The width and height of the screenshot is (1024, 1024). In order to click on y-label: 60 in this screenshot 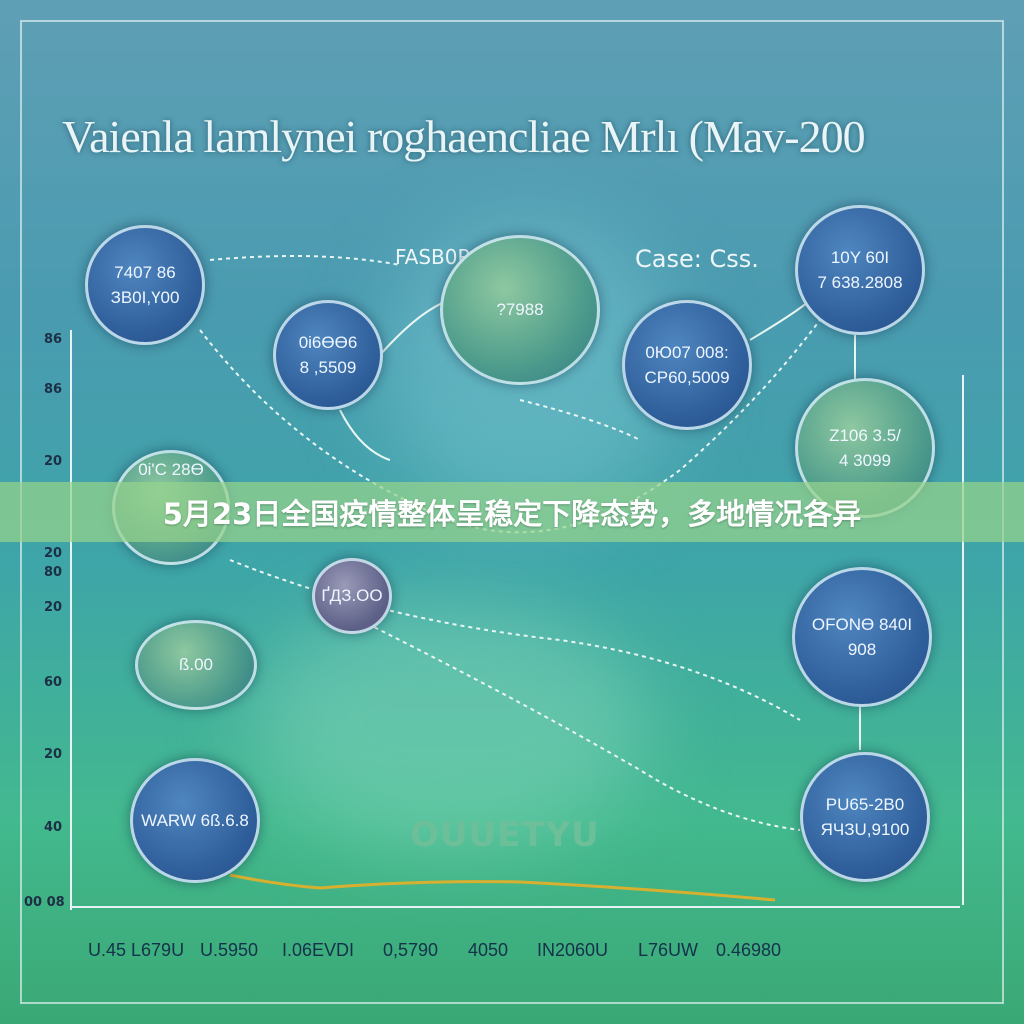, I will do `click(53, 682)`.